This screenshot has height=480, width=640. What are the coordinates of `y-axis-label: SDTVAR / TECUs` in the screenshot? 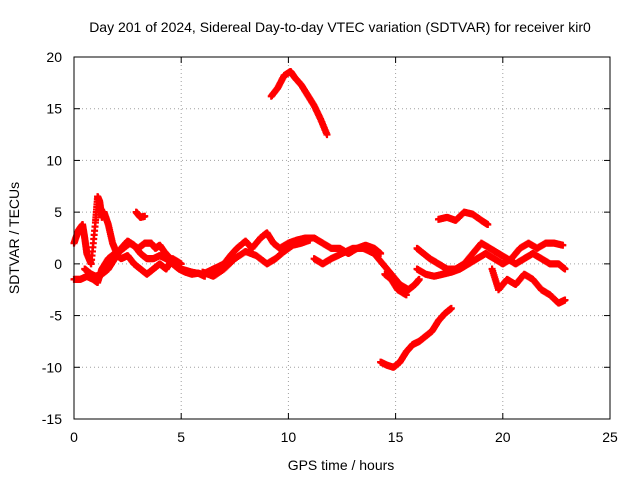 It's located at (14, 238).